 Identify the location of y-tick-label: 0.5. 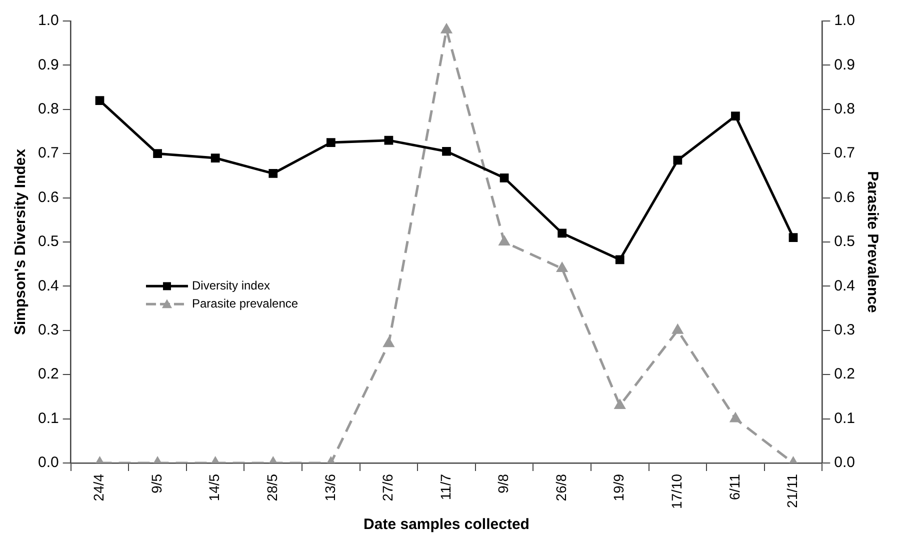
(48, 241).